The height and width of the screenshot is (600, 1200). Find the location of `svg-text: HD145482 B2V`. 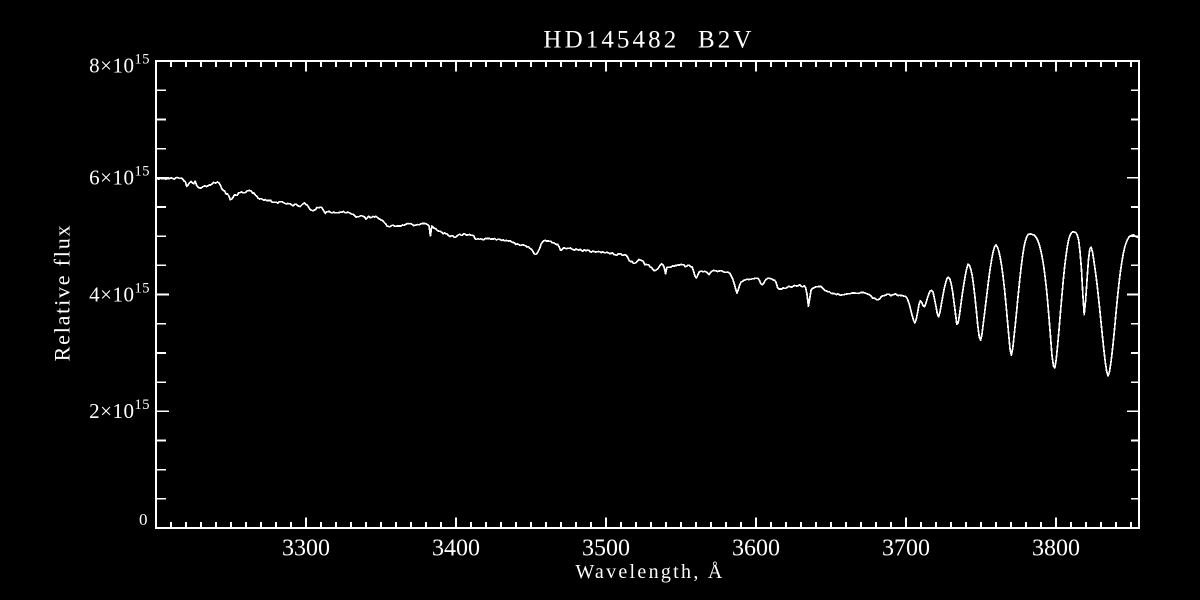

svg-text: HD145482 B2V is located at coordinates (648, 40).